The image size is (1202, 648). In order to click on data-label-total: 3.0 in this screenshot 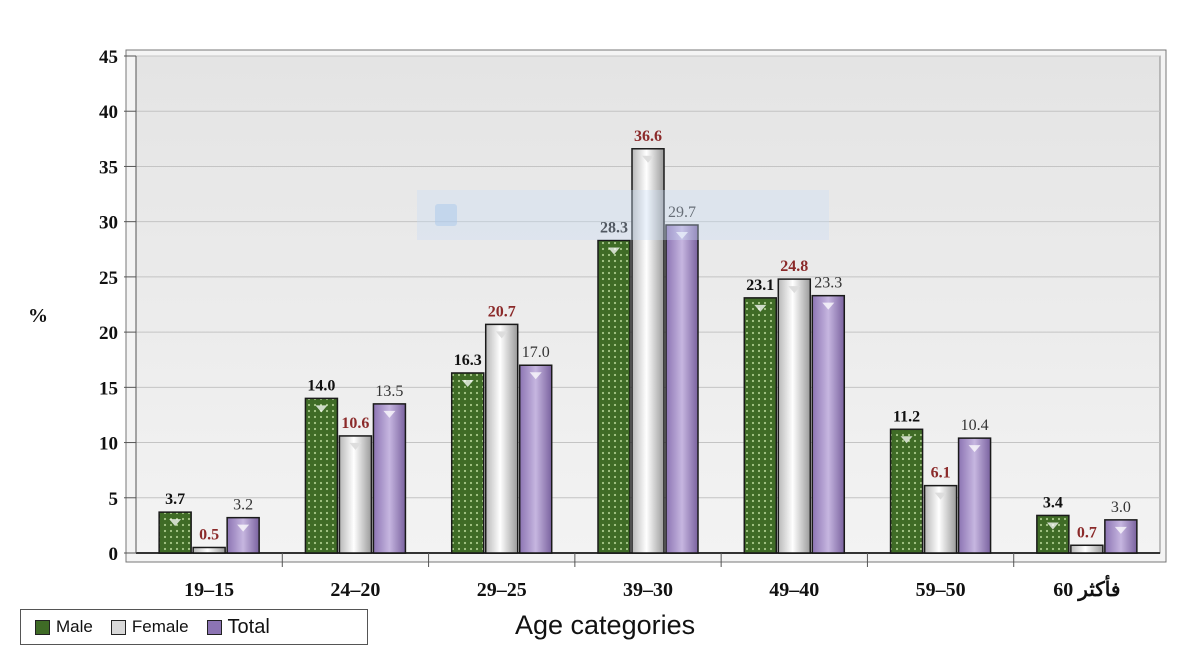, I will do `click(1121, 507)`.